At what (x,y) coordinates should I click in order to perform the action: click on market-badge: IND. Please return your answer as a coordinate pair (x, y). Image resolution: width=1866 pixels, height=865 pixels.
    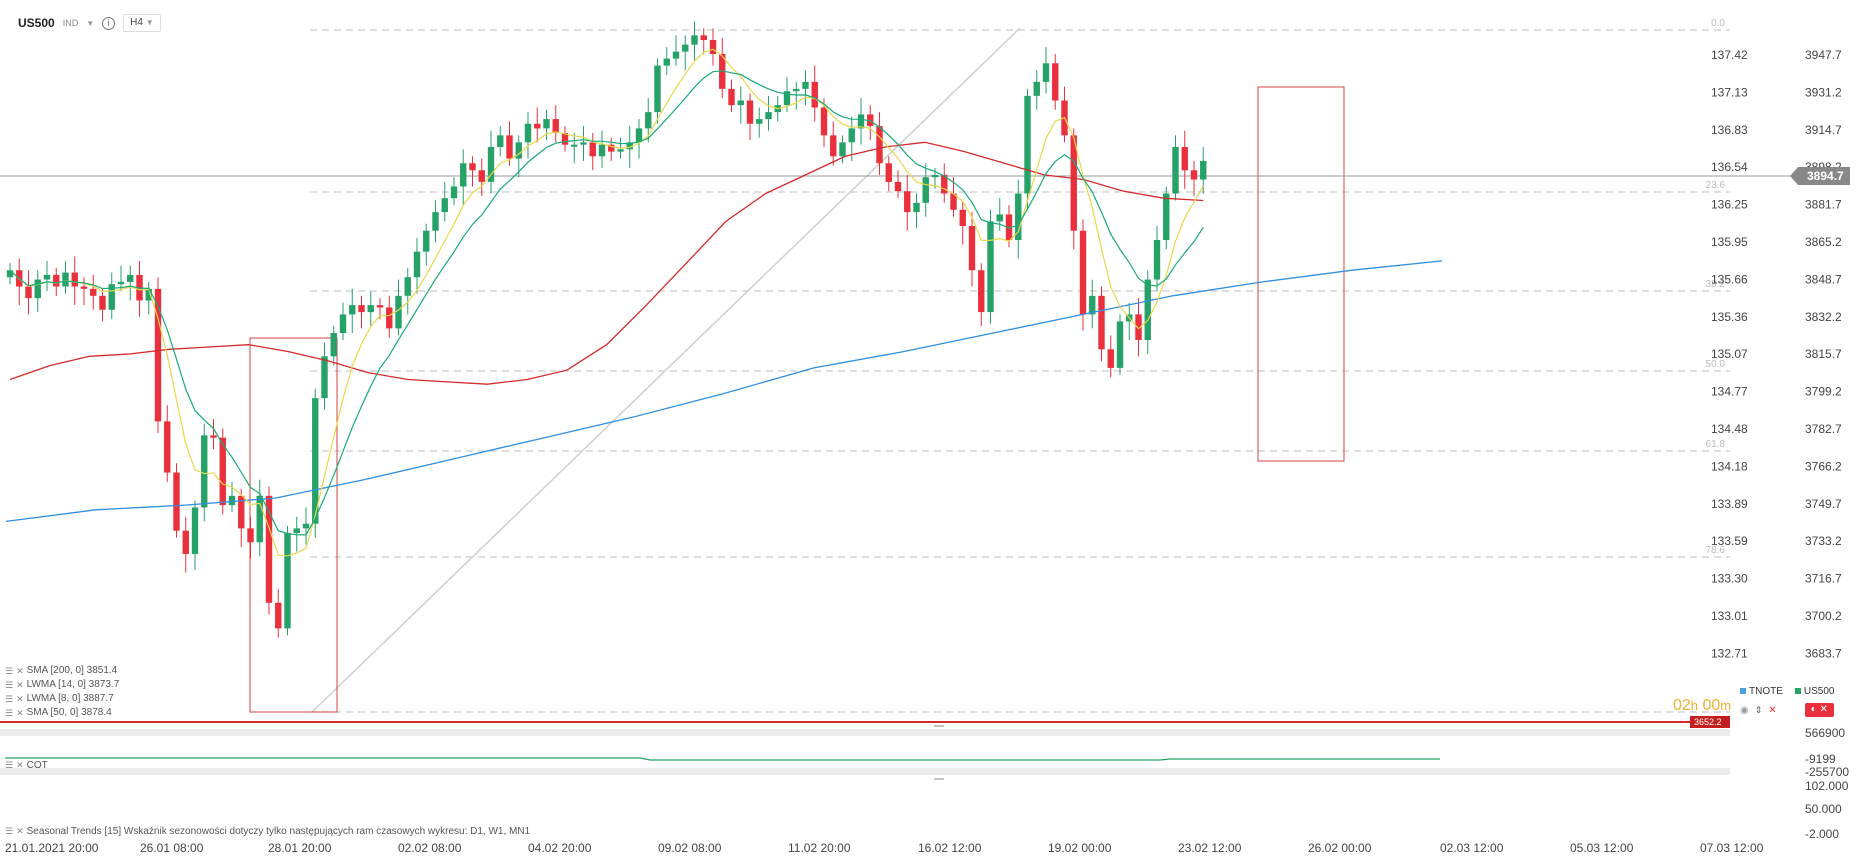
    Looking at the image, I should click on (70, 23).